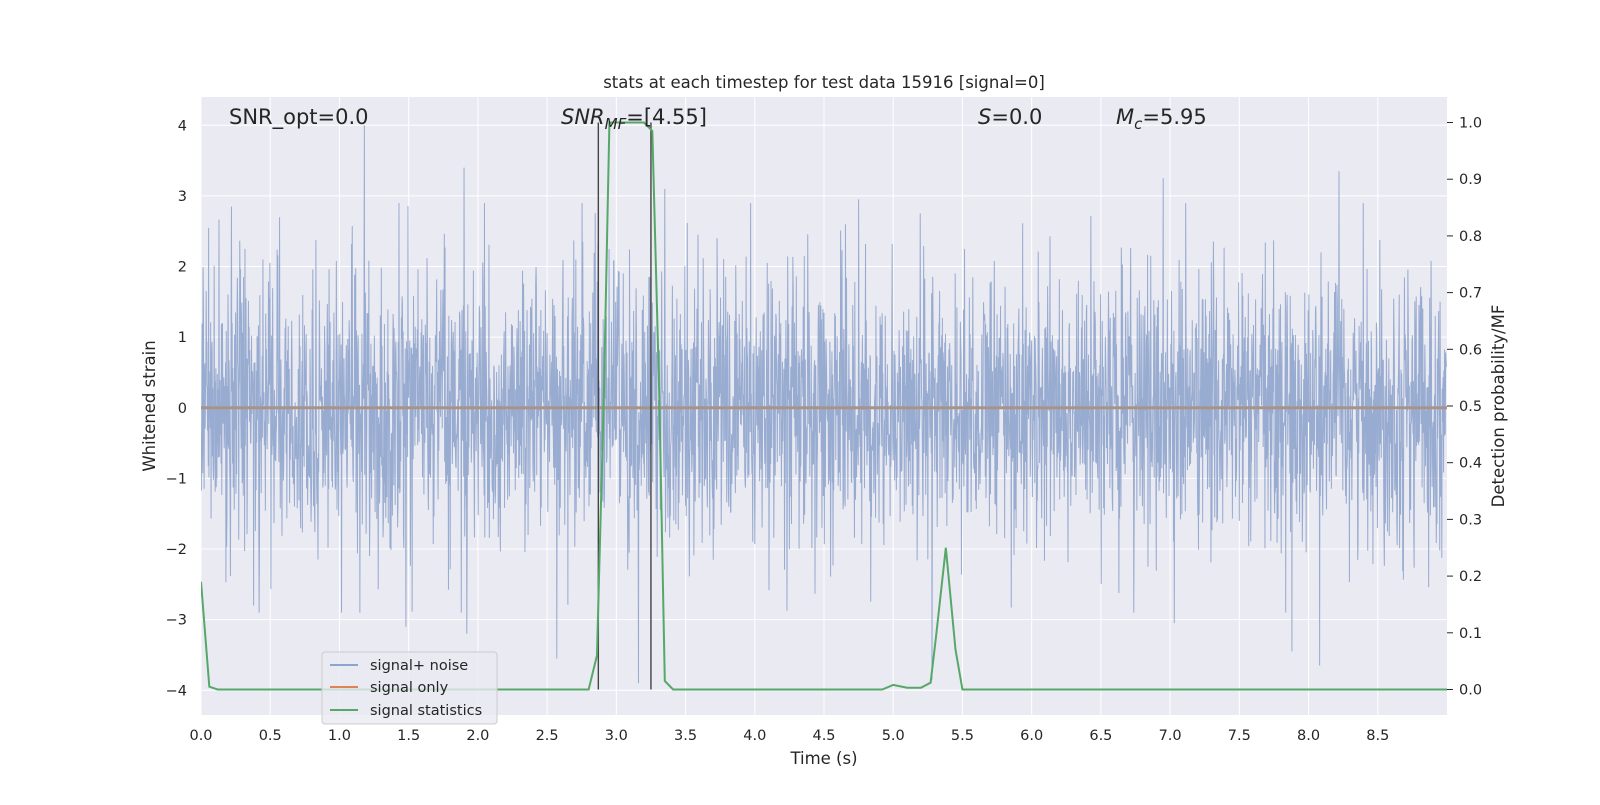  Describe the element at coordinates (1016, 117) in the screenshot. I see `annotation-s-val: =0.0` at that location.